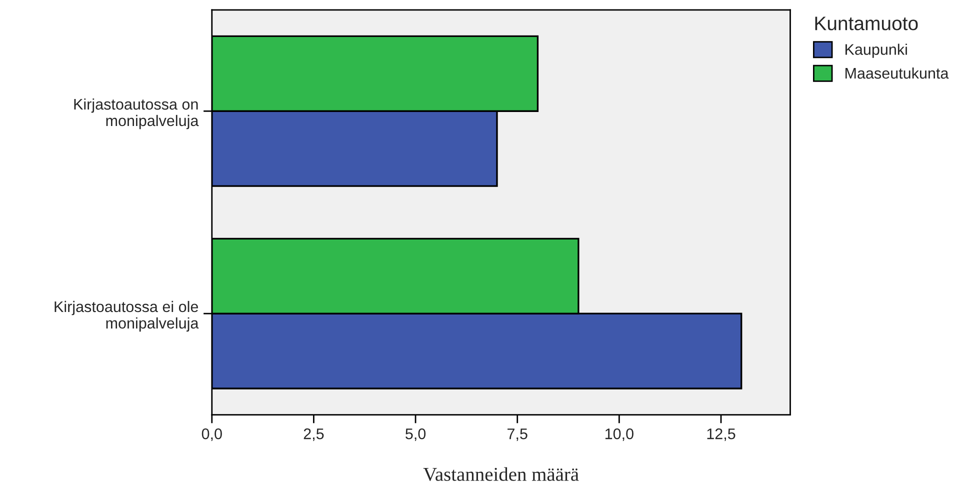 This screenshot has height=495, width=972. Describe the element at coordinates (501, 474) in the screenshot. I see `x-axis-title: Vastanneiden määrä` at that location.